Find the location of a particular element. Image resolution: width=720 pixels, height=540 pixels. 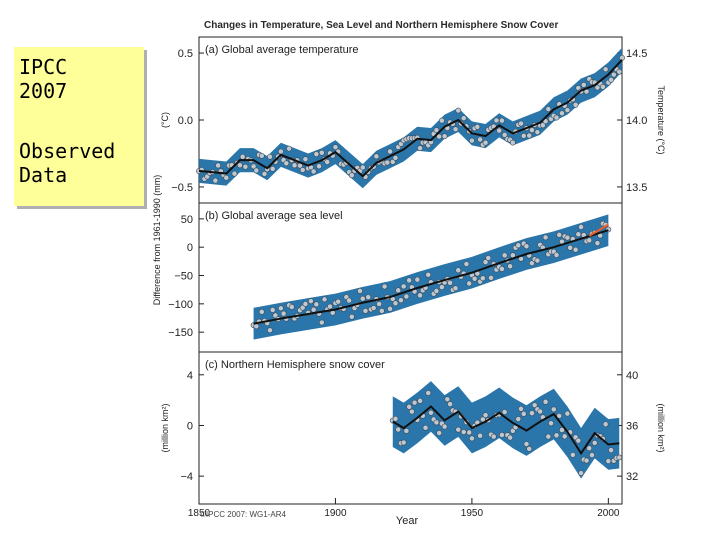

y-tick-label: 50 is located at coordinates (187, 220).